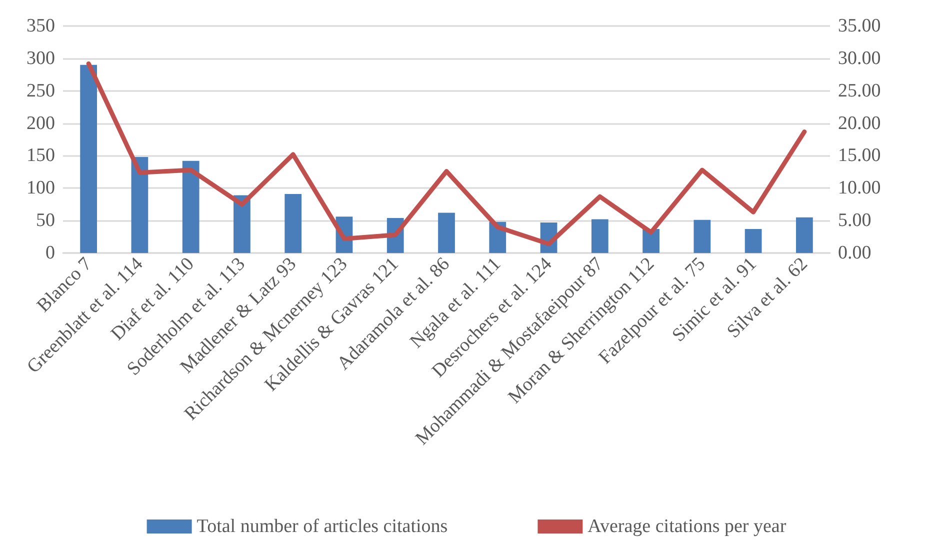 This screenshot has width=933, height=551. I want to click on y2-tick-label: 15.00, so click(859, 155).